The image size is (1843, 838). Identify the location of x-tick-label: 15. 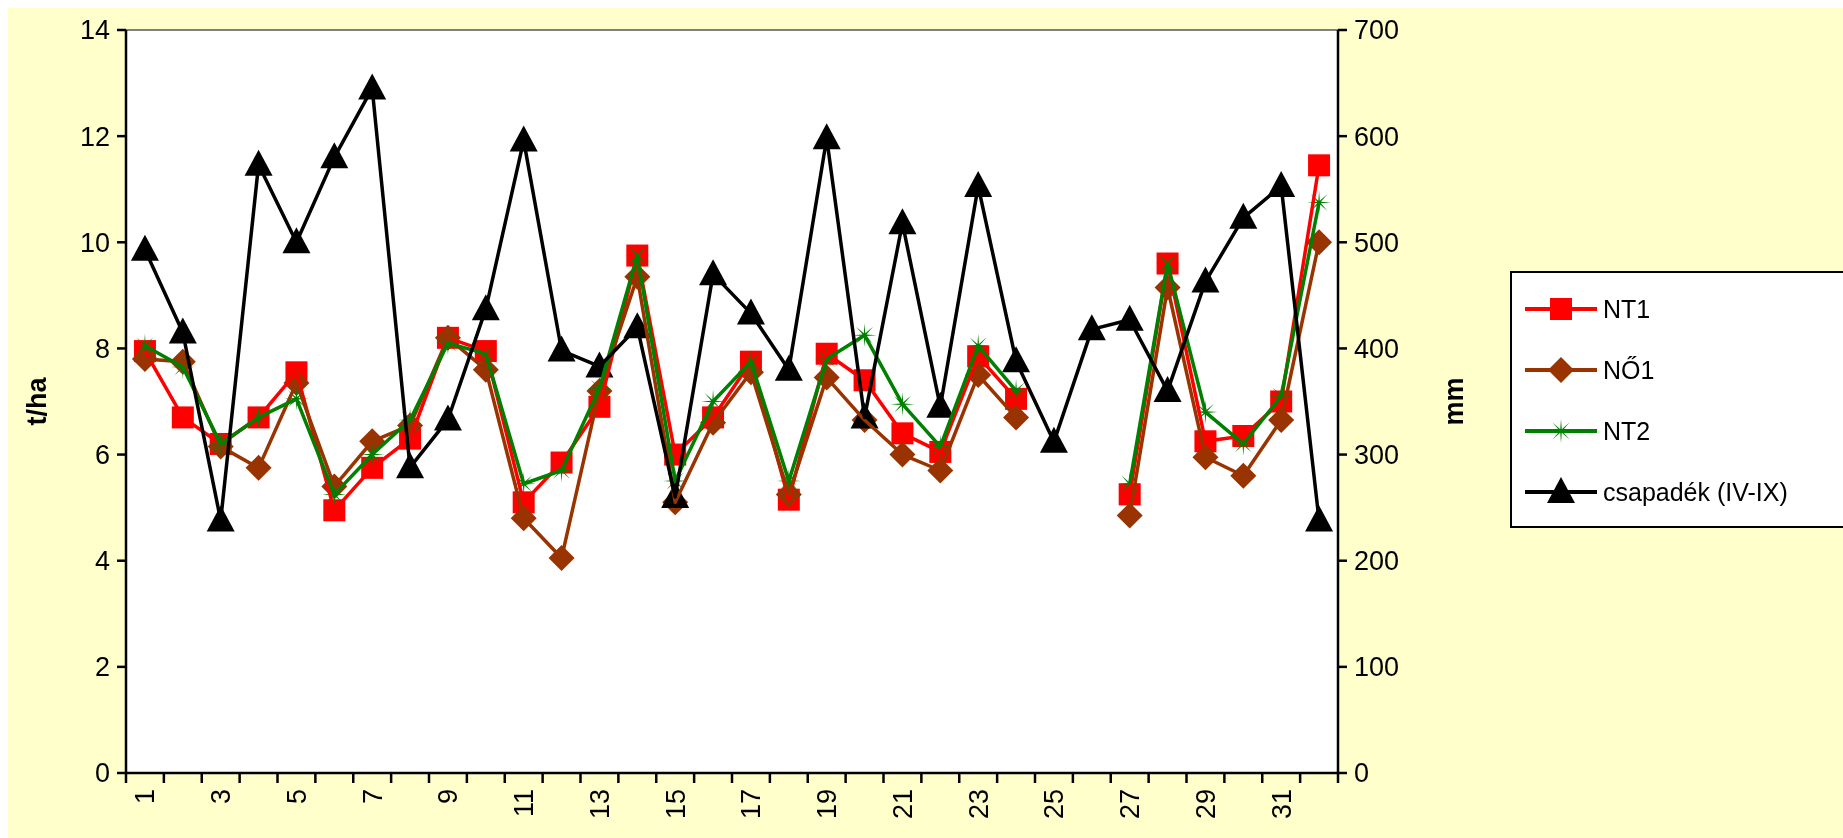
(675, 804).